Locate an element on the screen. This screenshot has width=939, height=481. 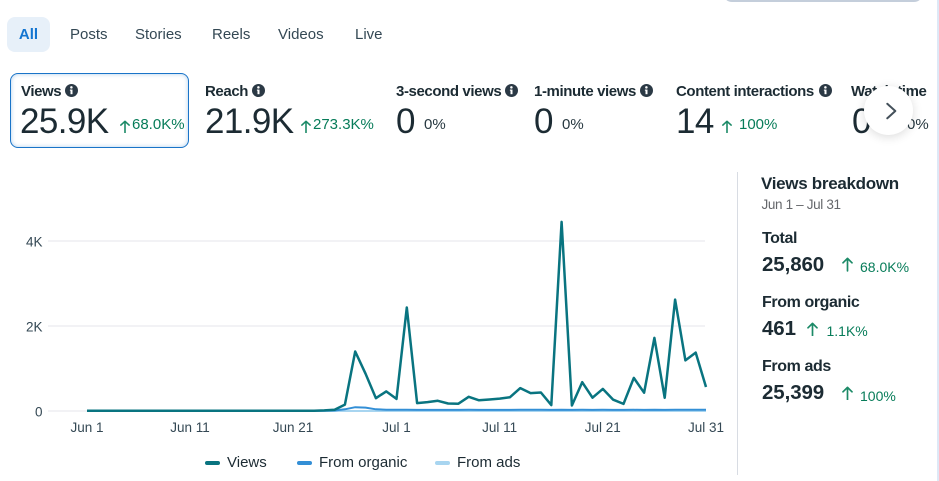
svg-text: Jun 1 is located at coordinates (86, 427).